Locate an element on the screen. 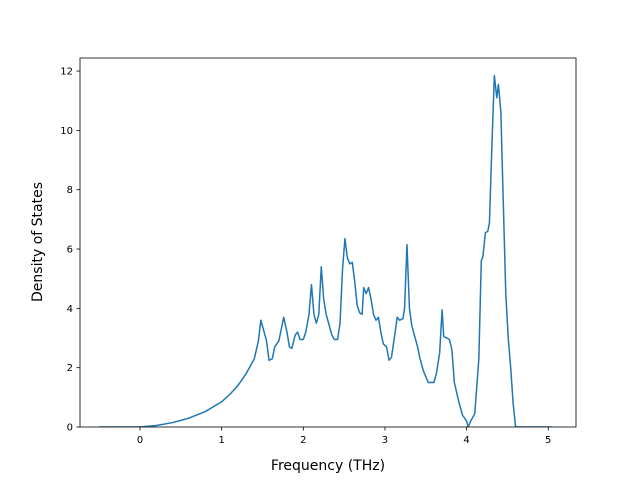 The width and height of the screenshot is (640, 480). x-tick-label: 2 is located at coordinates (303, 440).